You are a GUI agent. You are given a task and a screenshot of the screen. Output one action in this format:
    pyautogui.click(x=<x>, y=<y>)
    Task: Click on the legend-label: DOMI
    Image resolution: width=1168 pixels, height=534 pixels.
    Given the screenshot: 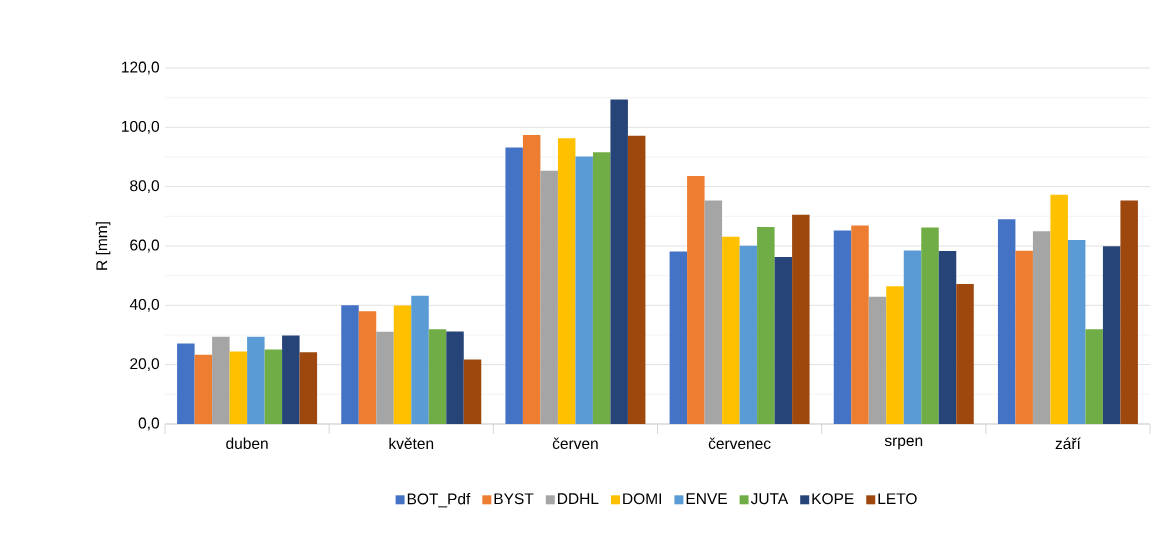 What is the action you would take?
    pyautogui.click(x=642, y=499)
    